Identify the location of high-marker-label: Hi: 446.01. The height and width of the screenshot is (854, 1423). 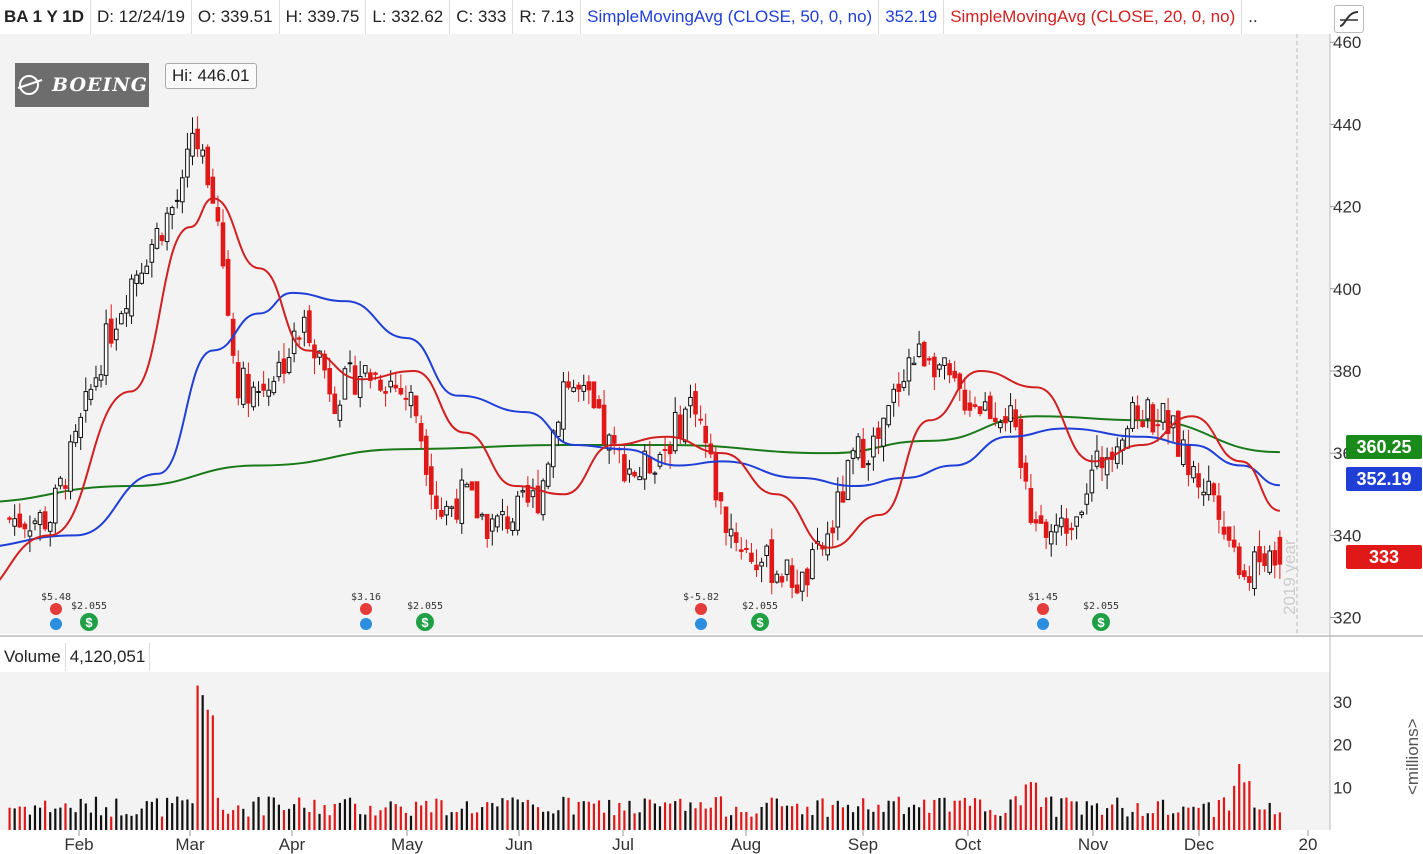
(211, 76).